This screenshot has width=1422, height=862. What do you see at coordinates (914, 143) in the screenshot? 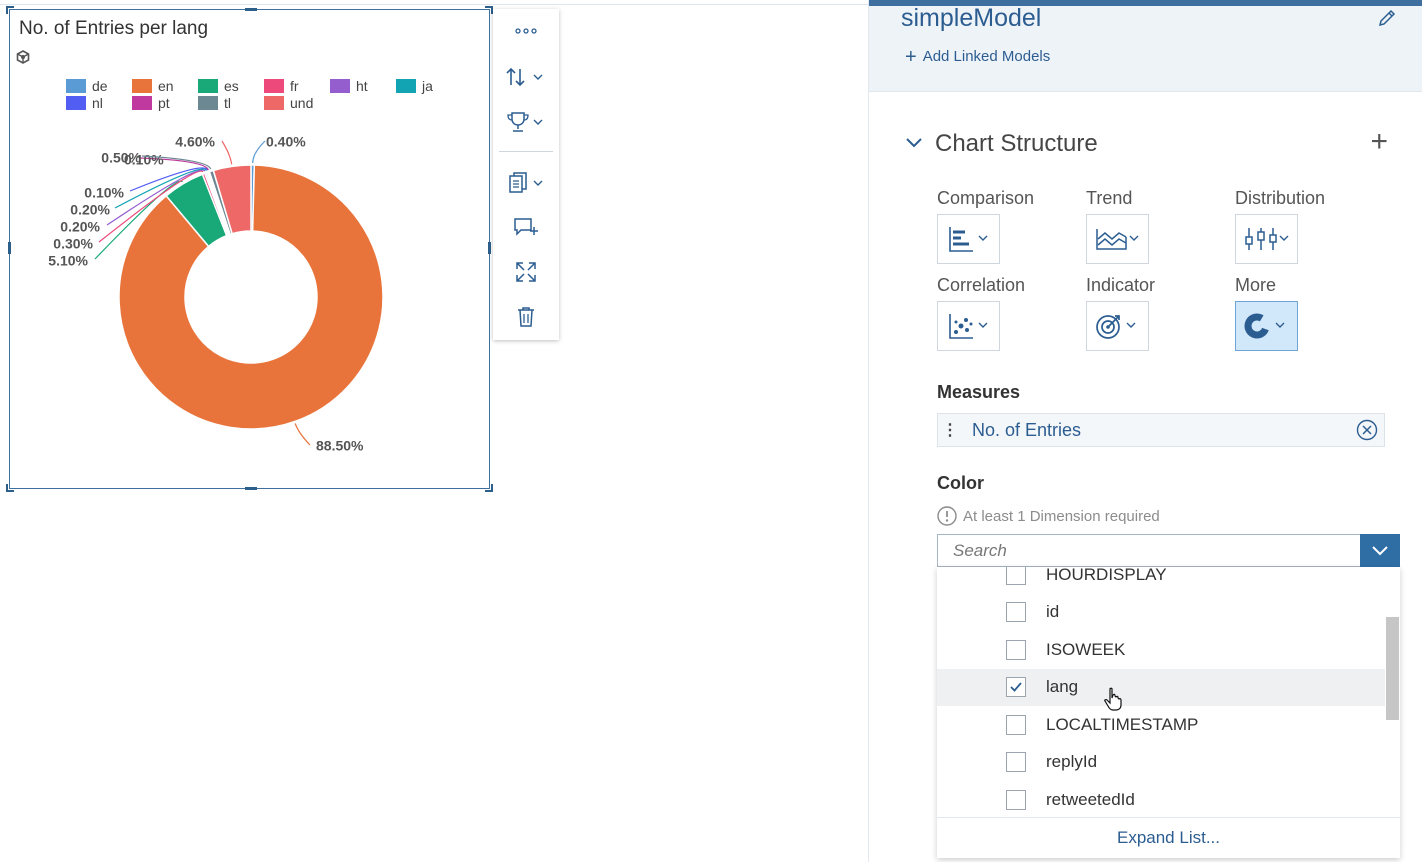
I see `chevron-down-icon` at bounding box center [914, 143].